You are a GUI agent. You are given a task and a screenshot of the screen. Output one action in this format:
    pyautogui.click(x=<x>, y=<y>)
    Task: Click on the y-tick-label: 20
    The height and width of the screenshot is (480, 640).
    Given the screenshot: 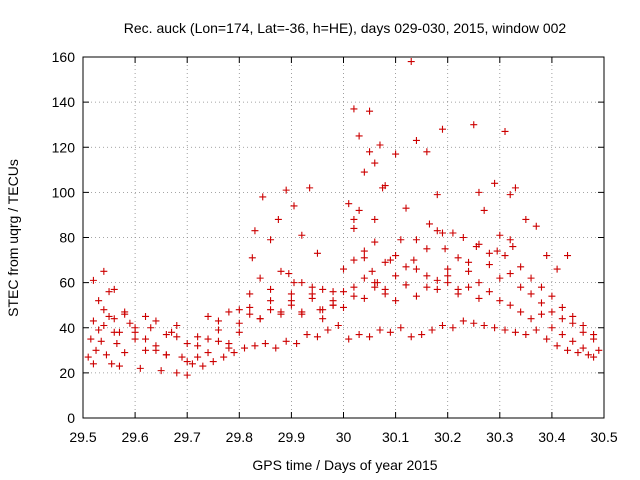 What is the action you would take?
    pyautogui.click(x=67, y=373)
    